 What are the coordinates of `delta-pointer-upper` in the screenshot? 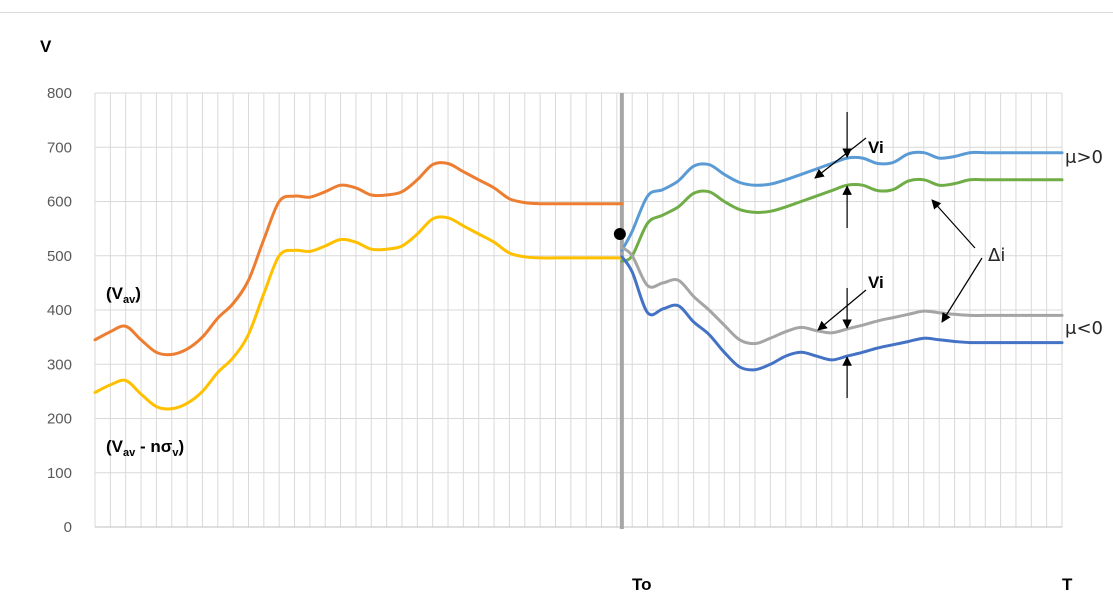 It's located at (953, 224).